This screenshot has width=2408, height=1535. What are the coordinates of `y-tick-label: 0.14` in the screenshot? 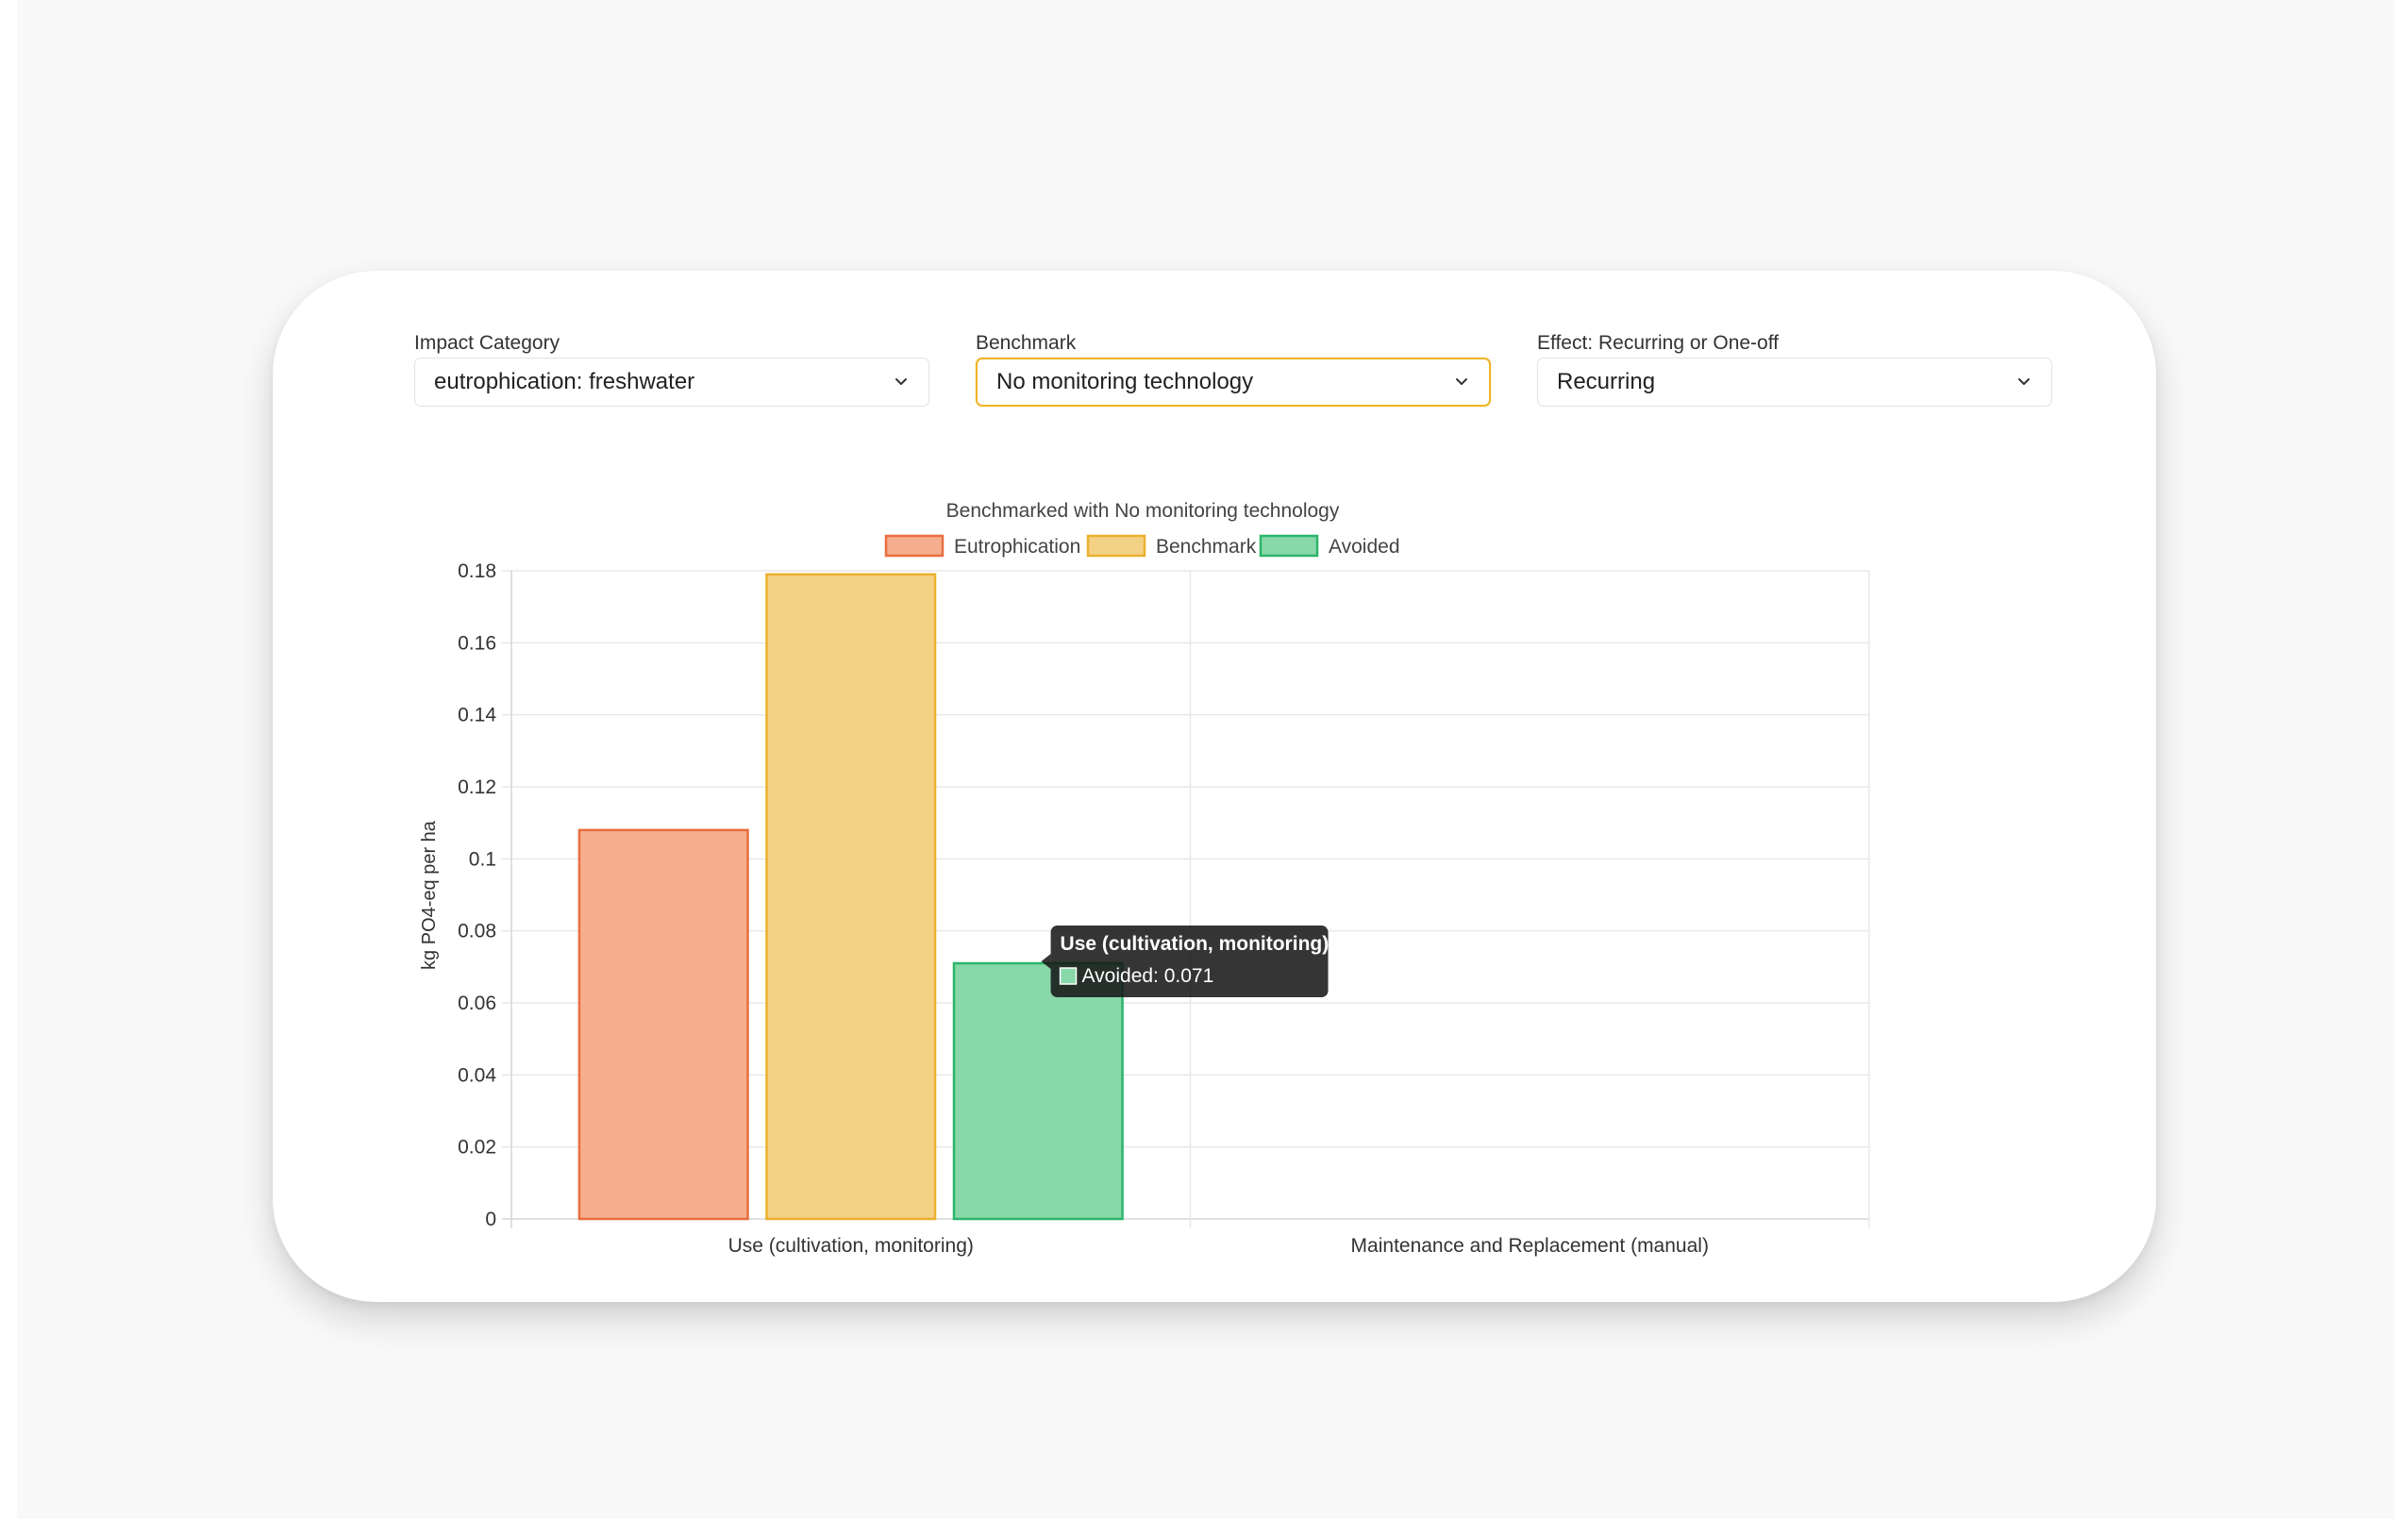 It's located at (477, 715).